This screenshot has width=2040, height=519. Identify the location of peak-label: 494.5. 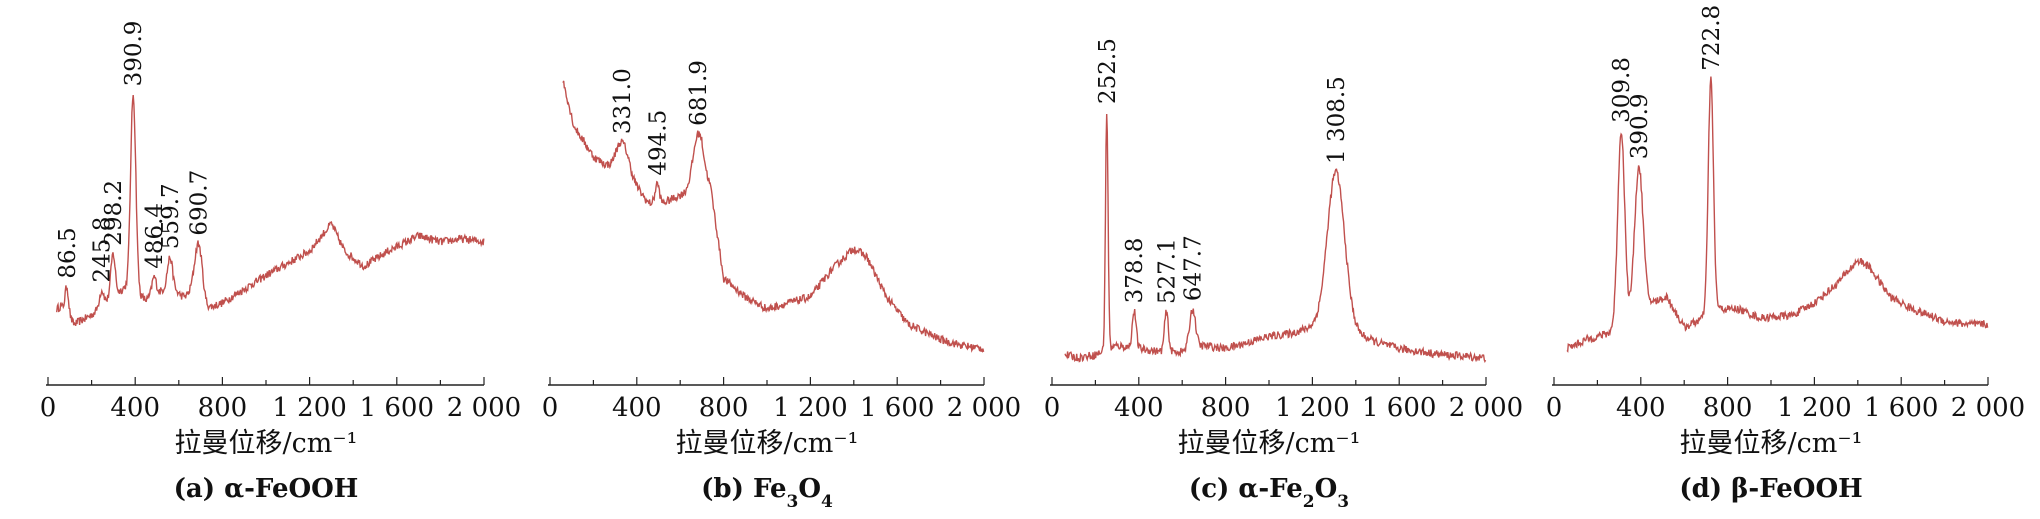
(658, 143).